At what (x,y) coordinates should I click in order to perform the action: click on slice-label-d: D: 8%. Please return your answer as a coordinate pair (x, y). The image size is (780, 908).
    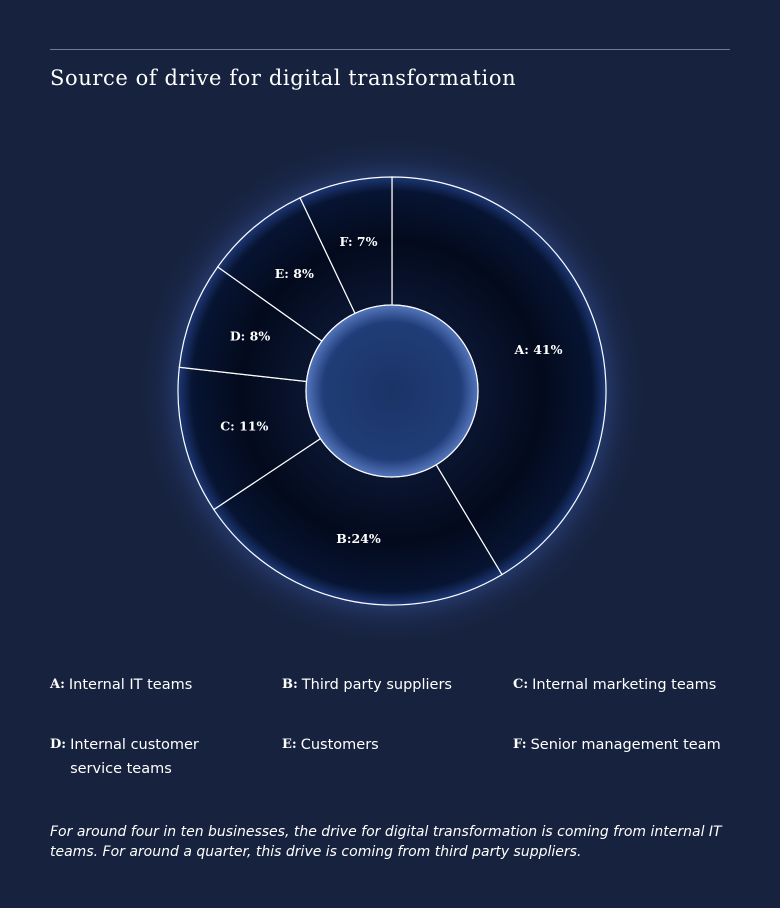
    Looking at the image, I should click on (250, 335).